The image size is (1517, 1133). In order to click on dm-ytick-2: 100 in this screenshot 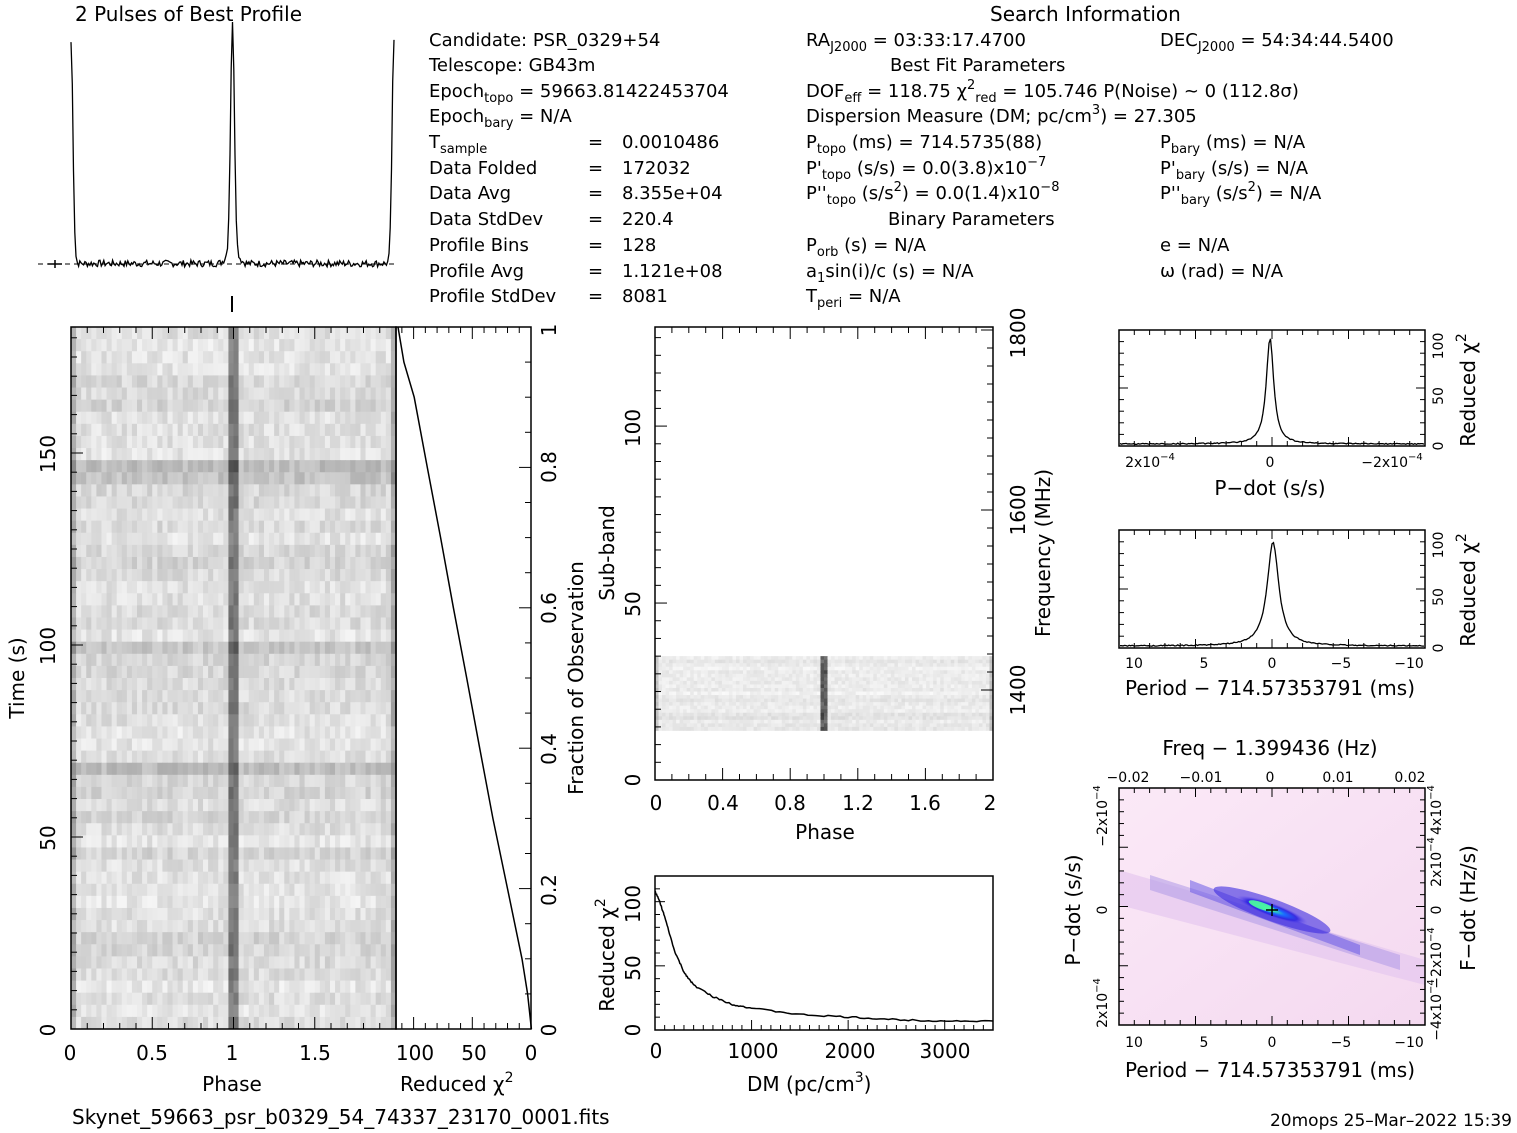, I will do `click(633, 904)`.